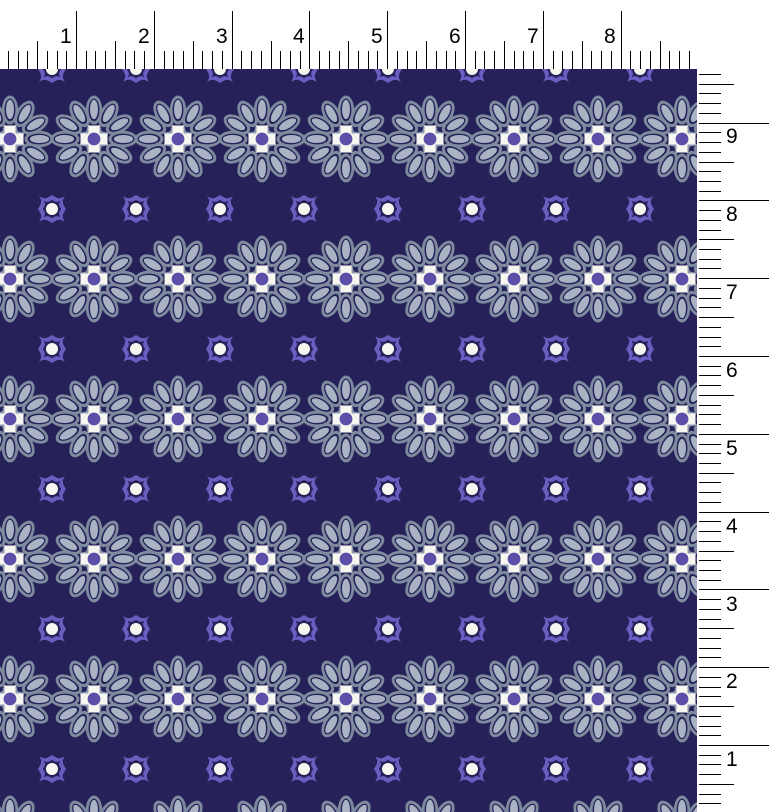  I want to click on ruler-label-h-2: 2, so click(144, 36).